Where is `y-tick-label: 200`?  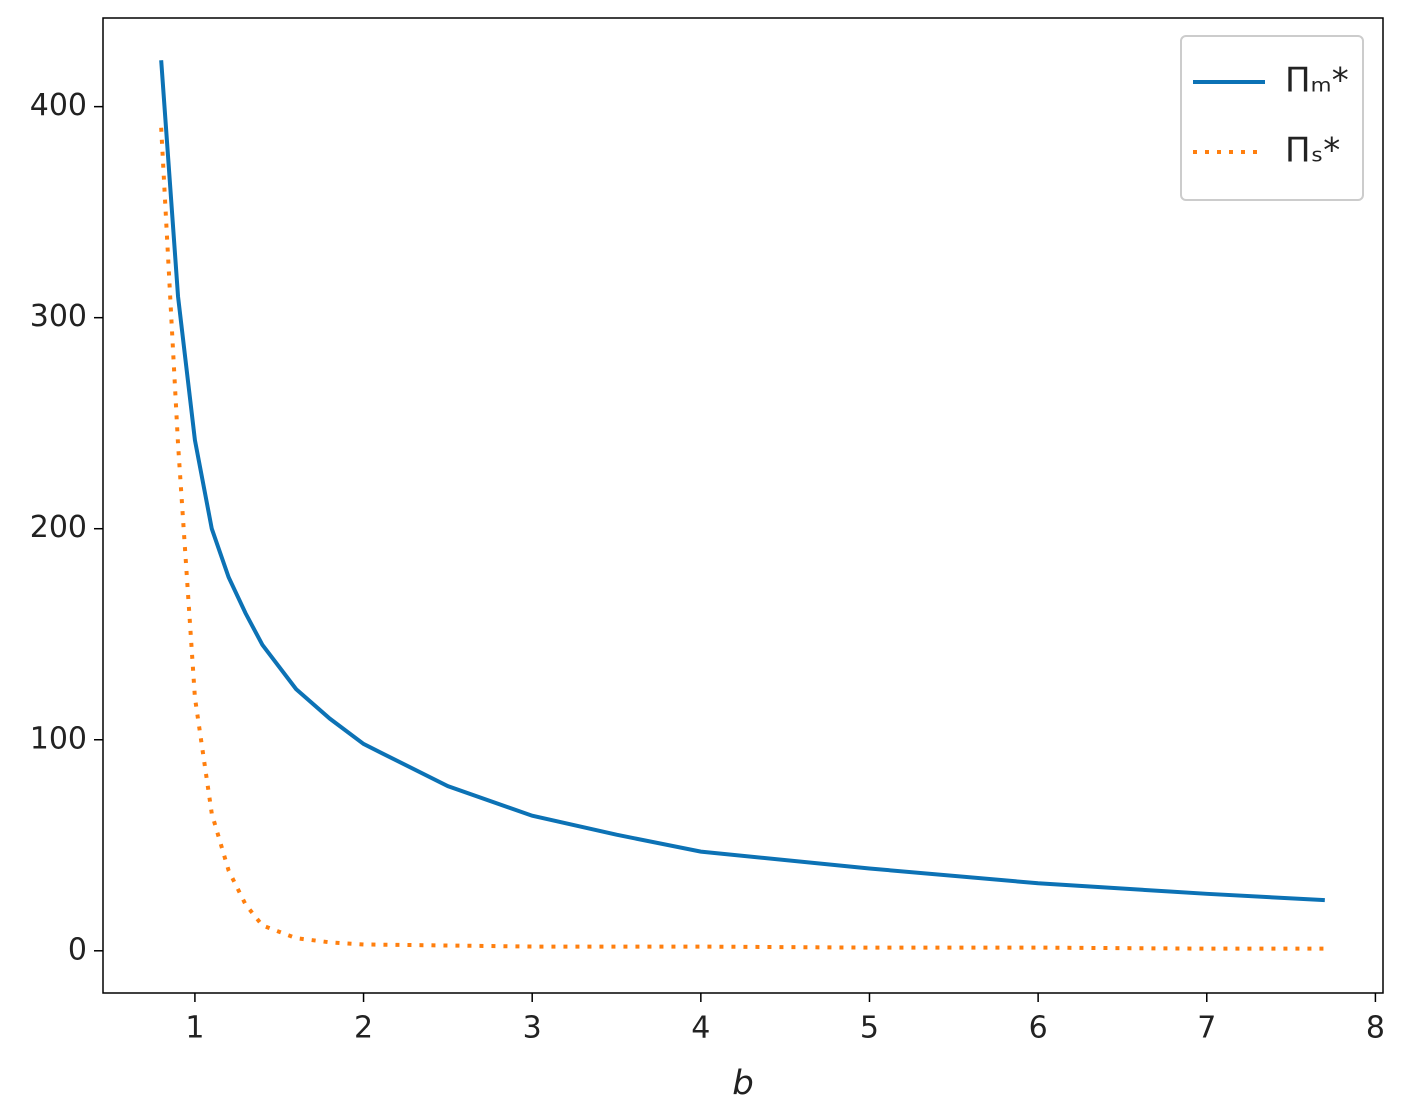
y-tick-label: 200 is located at coordinates (58, 527).